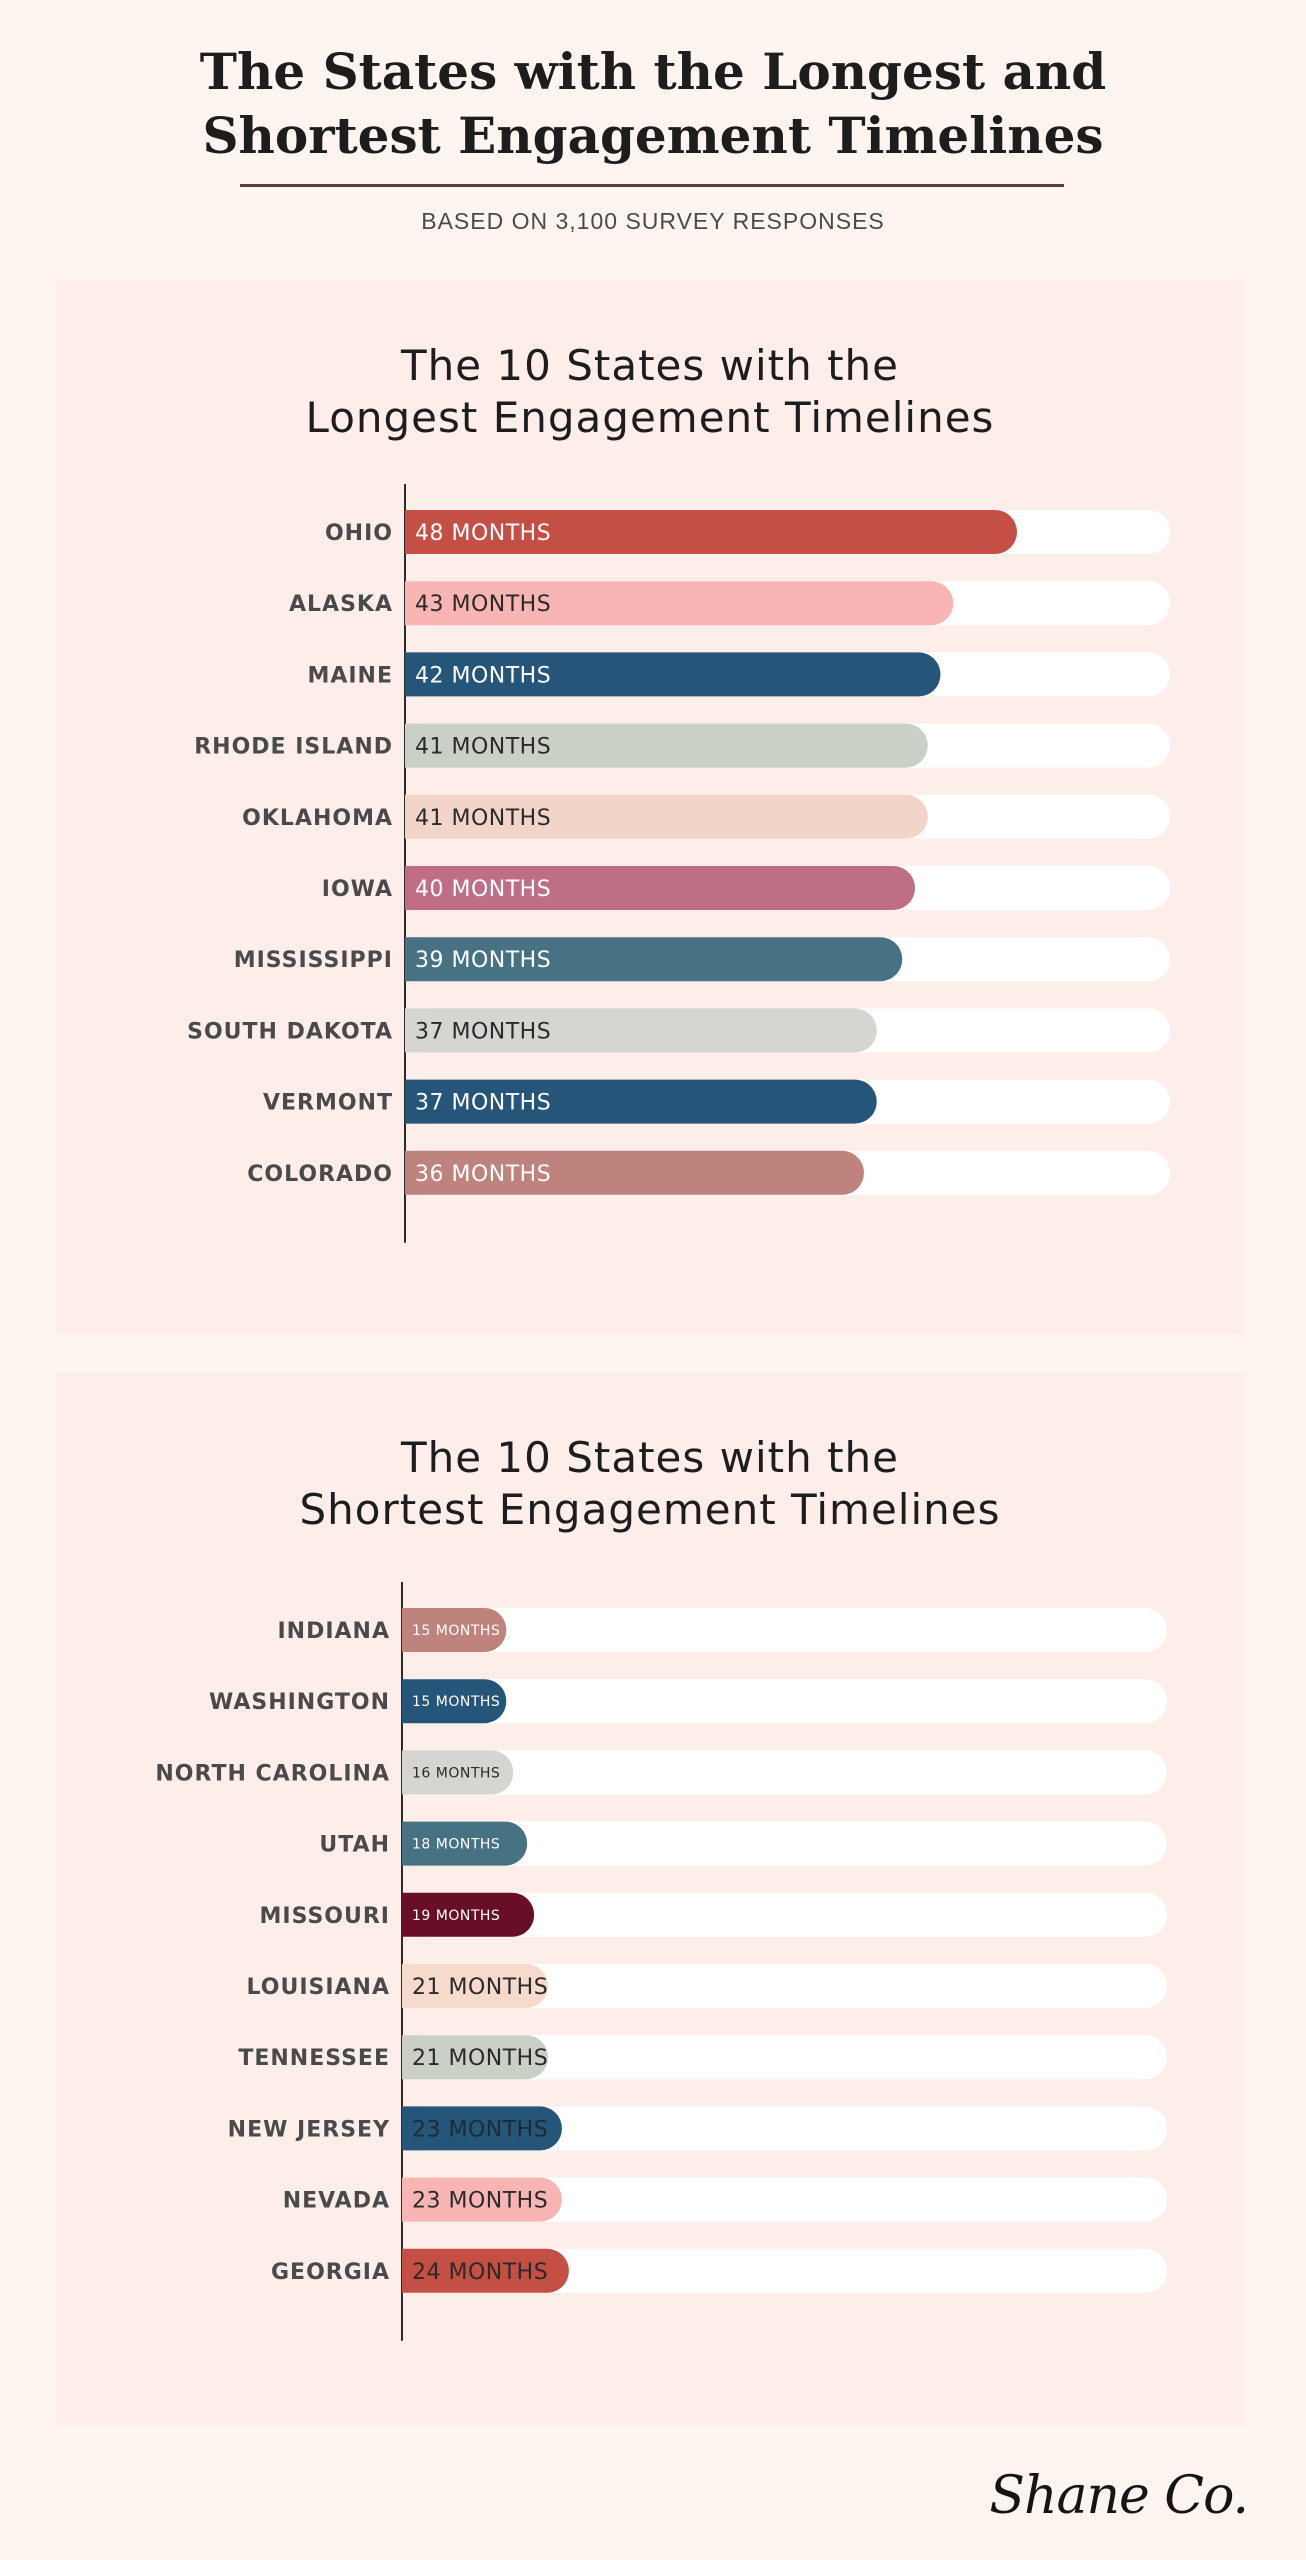  What do you see at coordinates (272, 1773) in the screenshot?
I see `category-label: NORTH CAROLINA` at bounding box center [272, 1773].